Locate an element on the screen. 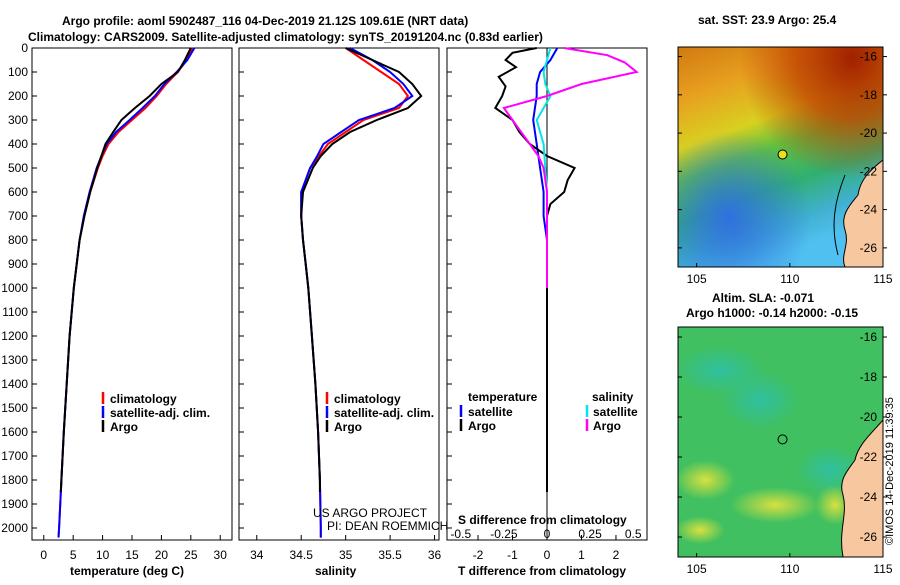  depth-tick-label: 1300 is located at coordinates (14, 360).